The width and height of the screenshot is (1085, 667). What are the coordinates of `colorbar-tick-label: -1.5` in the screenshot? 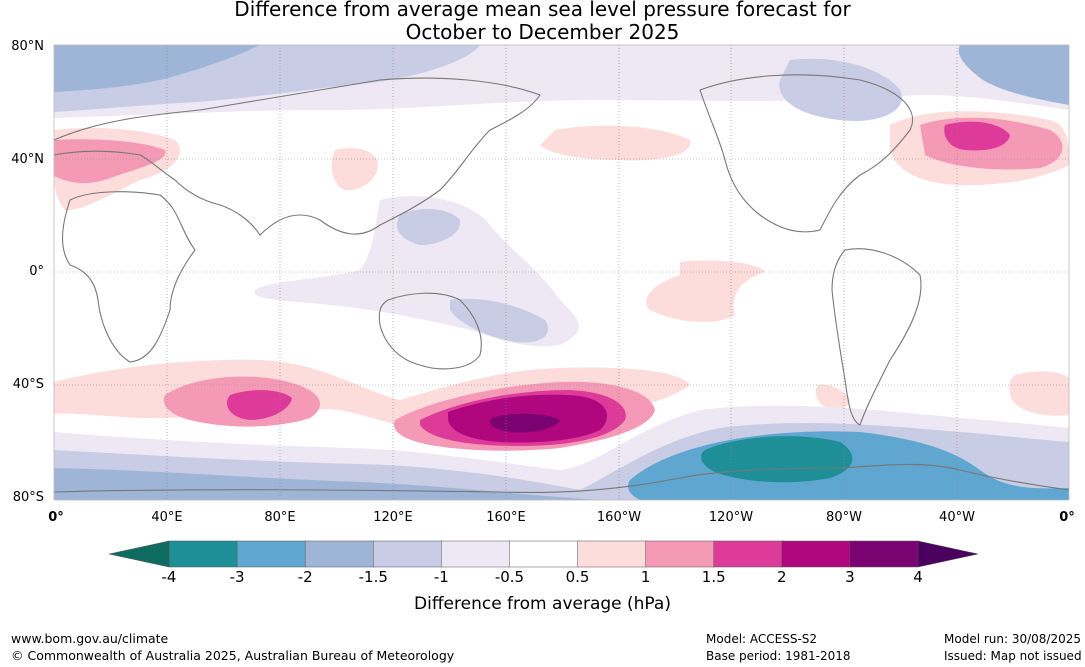 It's located at (373, 577).